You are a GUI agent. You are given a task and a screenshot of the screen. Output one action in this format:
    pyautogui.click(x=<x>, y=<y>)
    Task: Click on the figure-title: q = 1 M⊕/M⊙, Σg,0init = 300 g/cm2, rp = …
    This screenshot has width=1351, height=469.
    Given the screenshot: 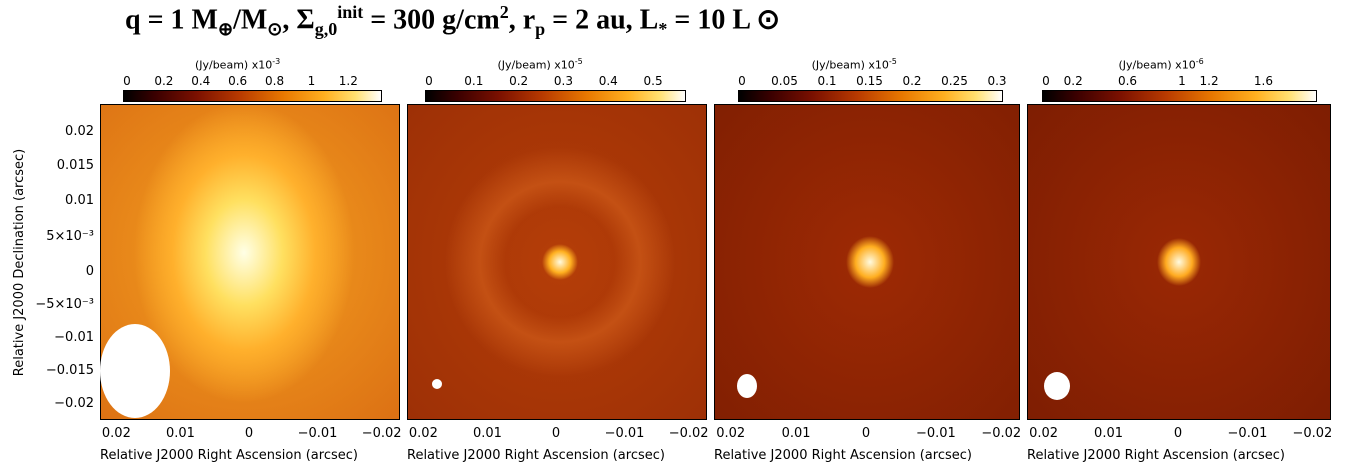 What is the action you would take?
    pyautogui.click(x=452, y=20)
    